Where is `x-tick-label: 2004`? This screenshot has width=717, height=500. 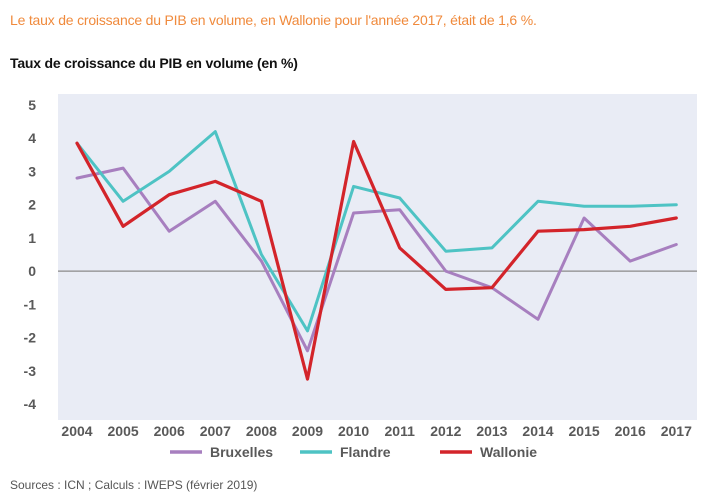
x-tick-label: 2004 is located at coordinates (76, 431).